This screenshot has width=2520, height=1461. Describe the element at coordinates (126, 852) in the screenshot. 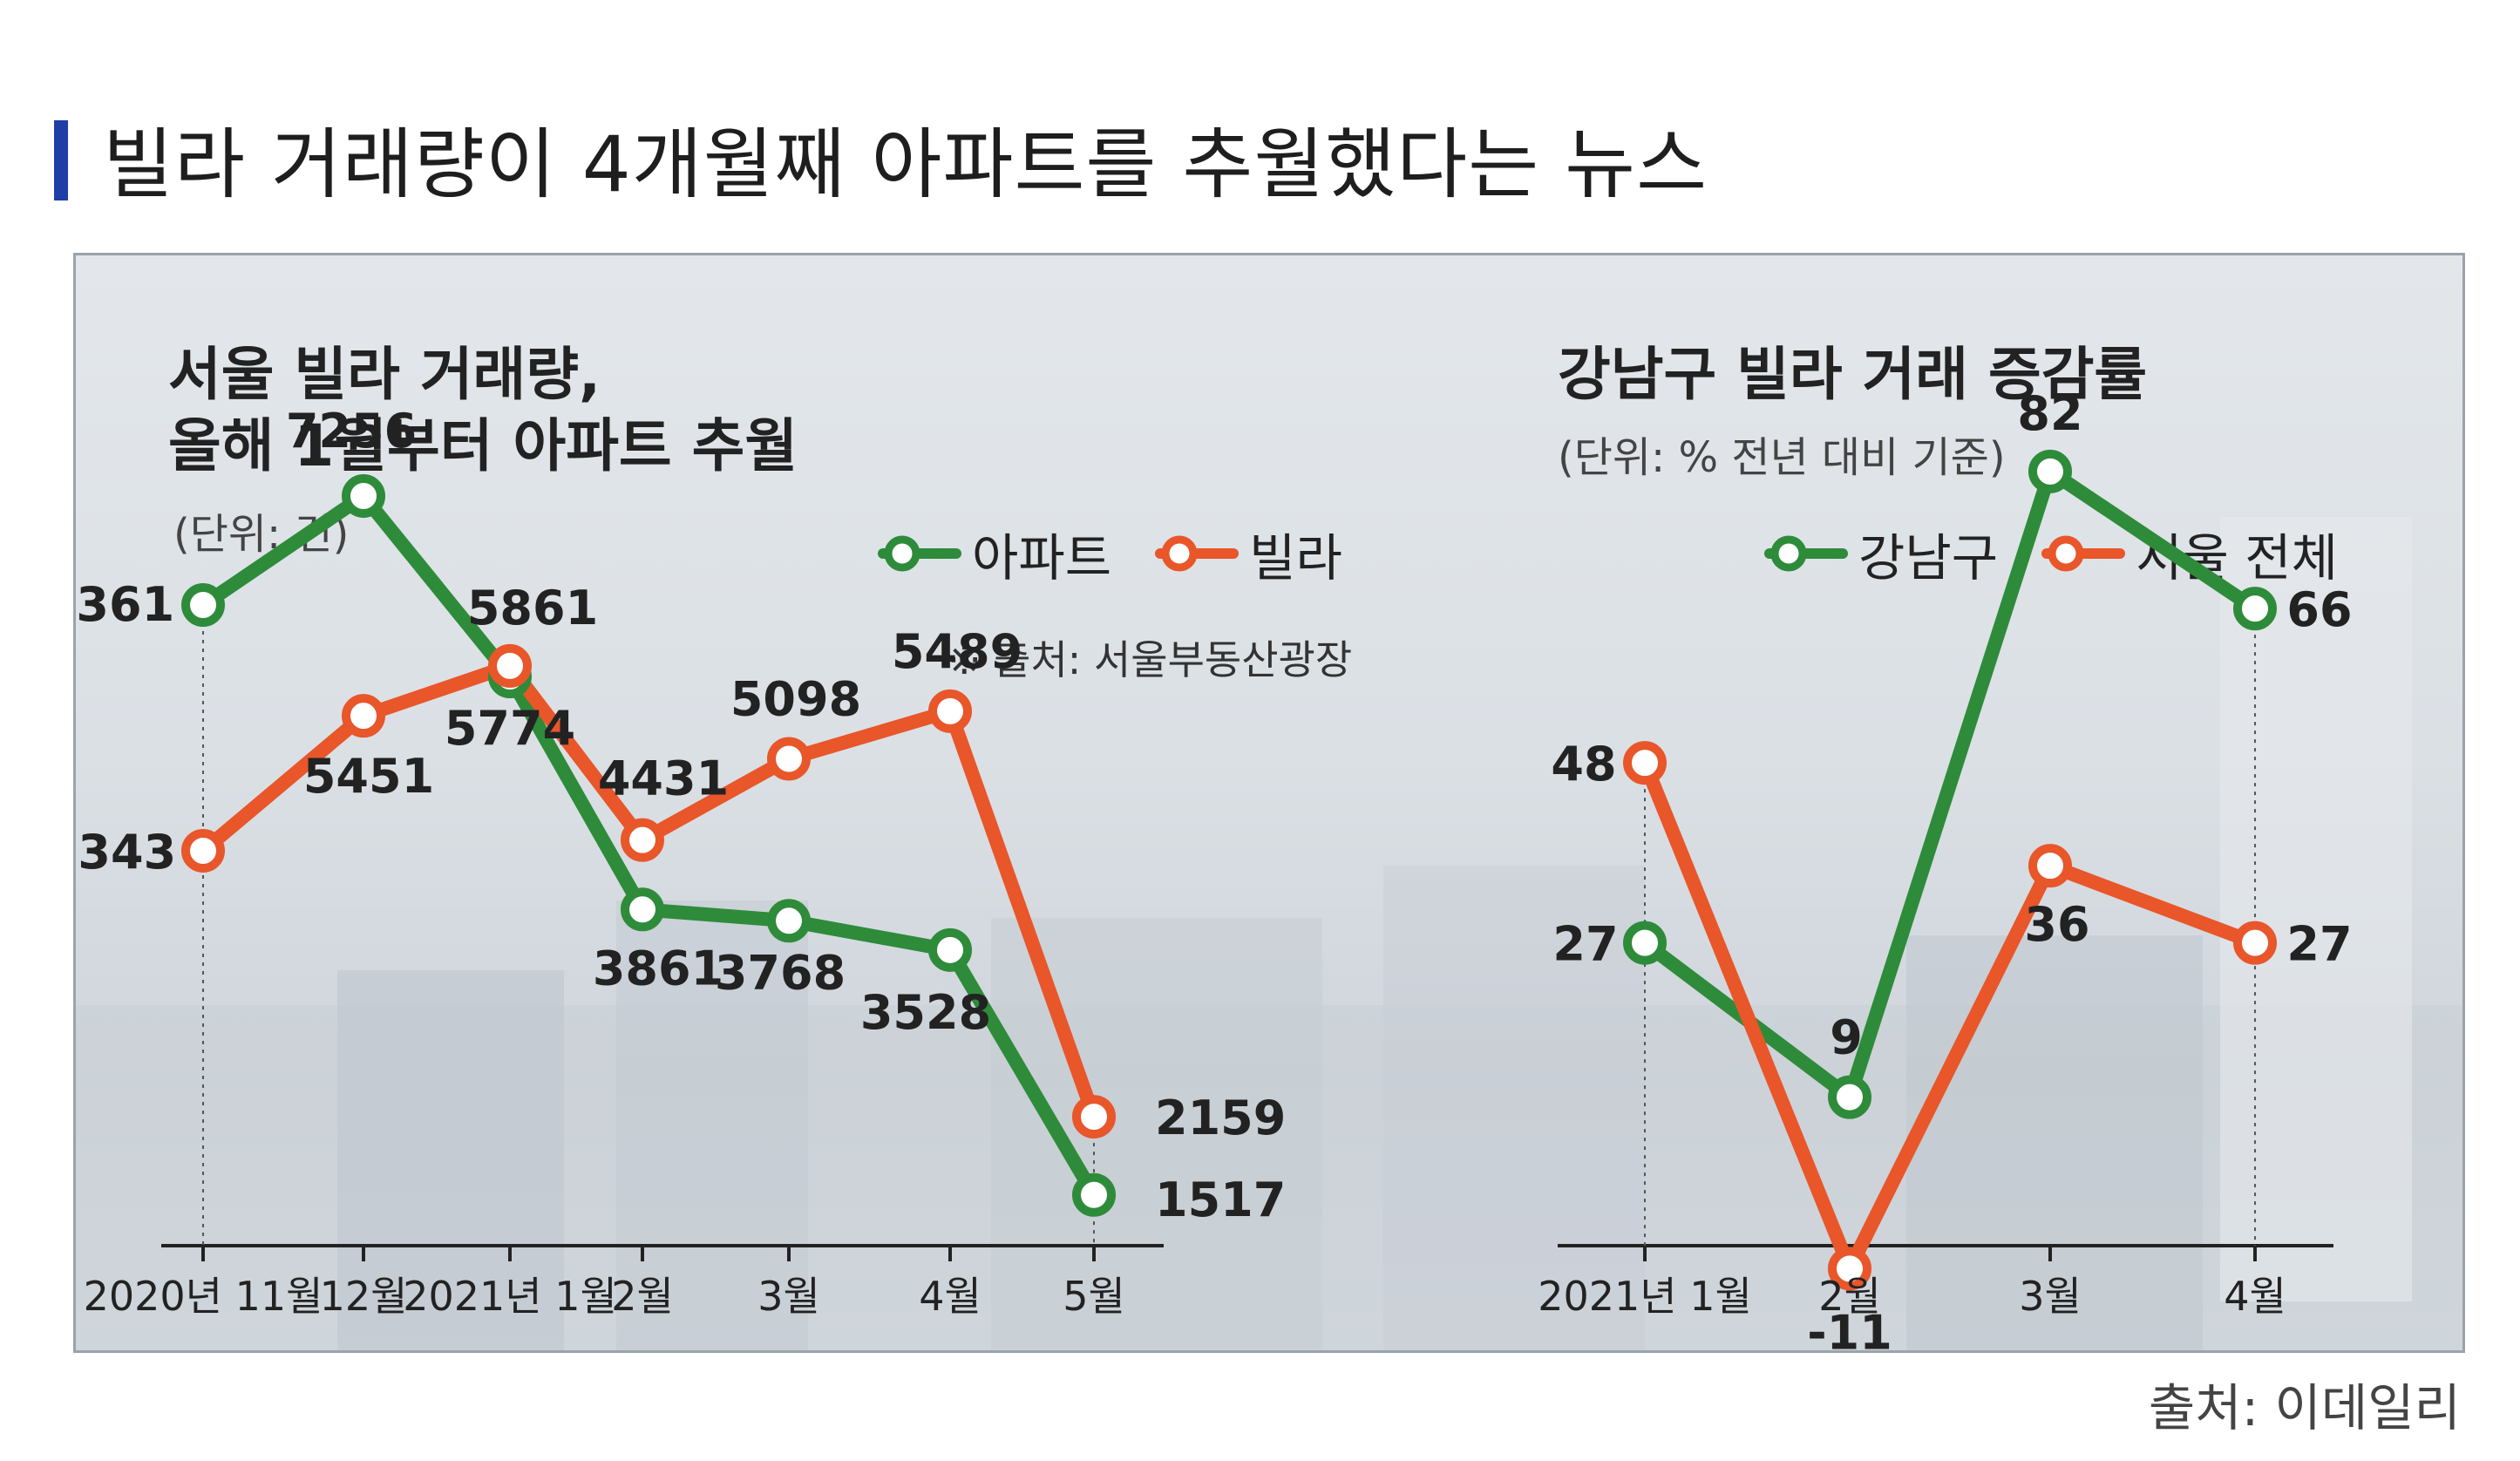

I see `chart1-data-label: 4343` at that location.